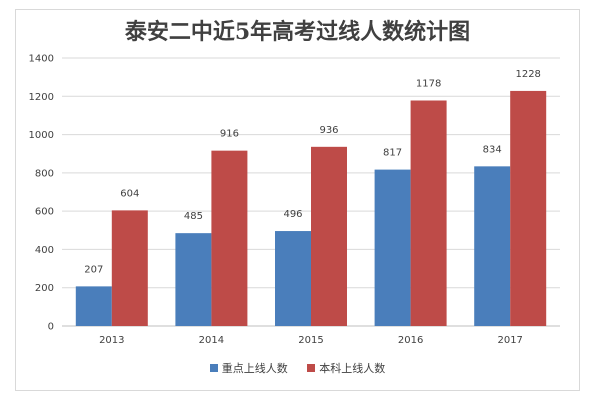 The width and height of the screenshot is (595, 401). I want to click on x-tick-label: 2014, so click(211, 340).